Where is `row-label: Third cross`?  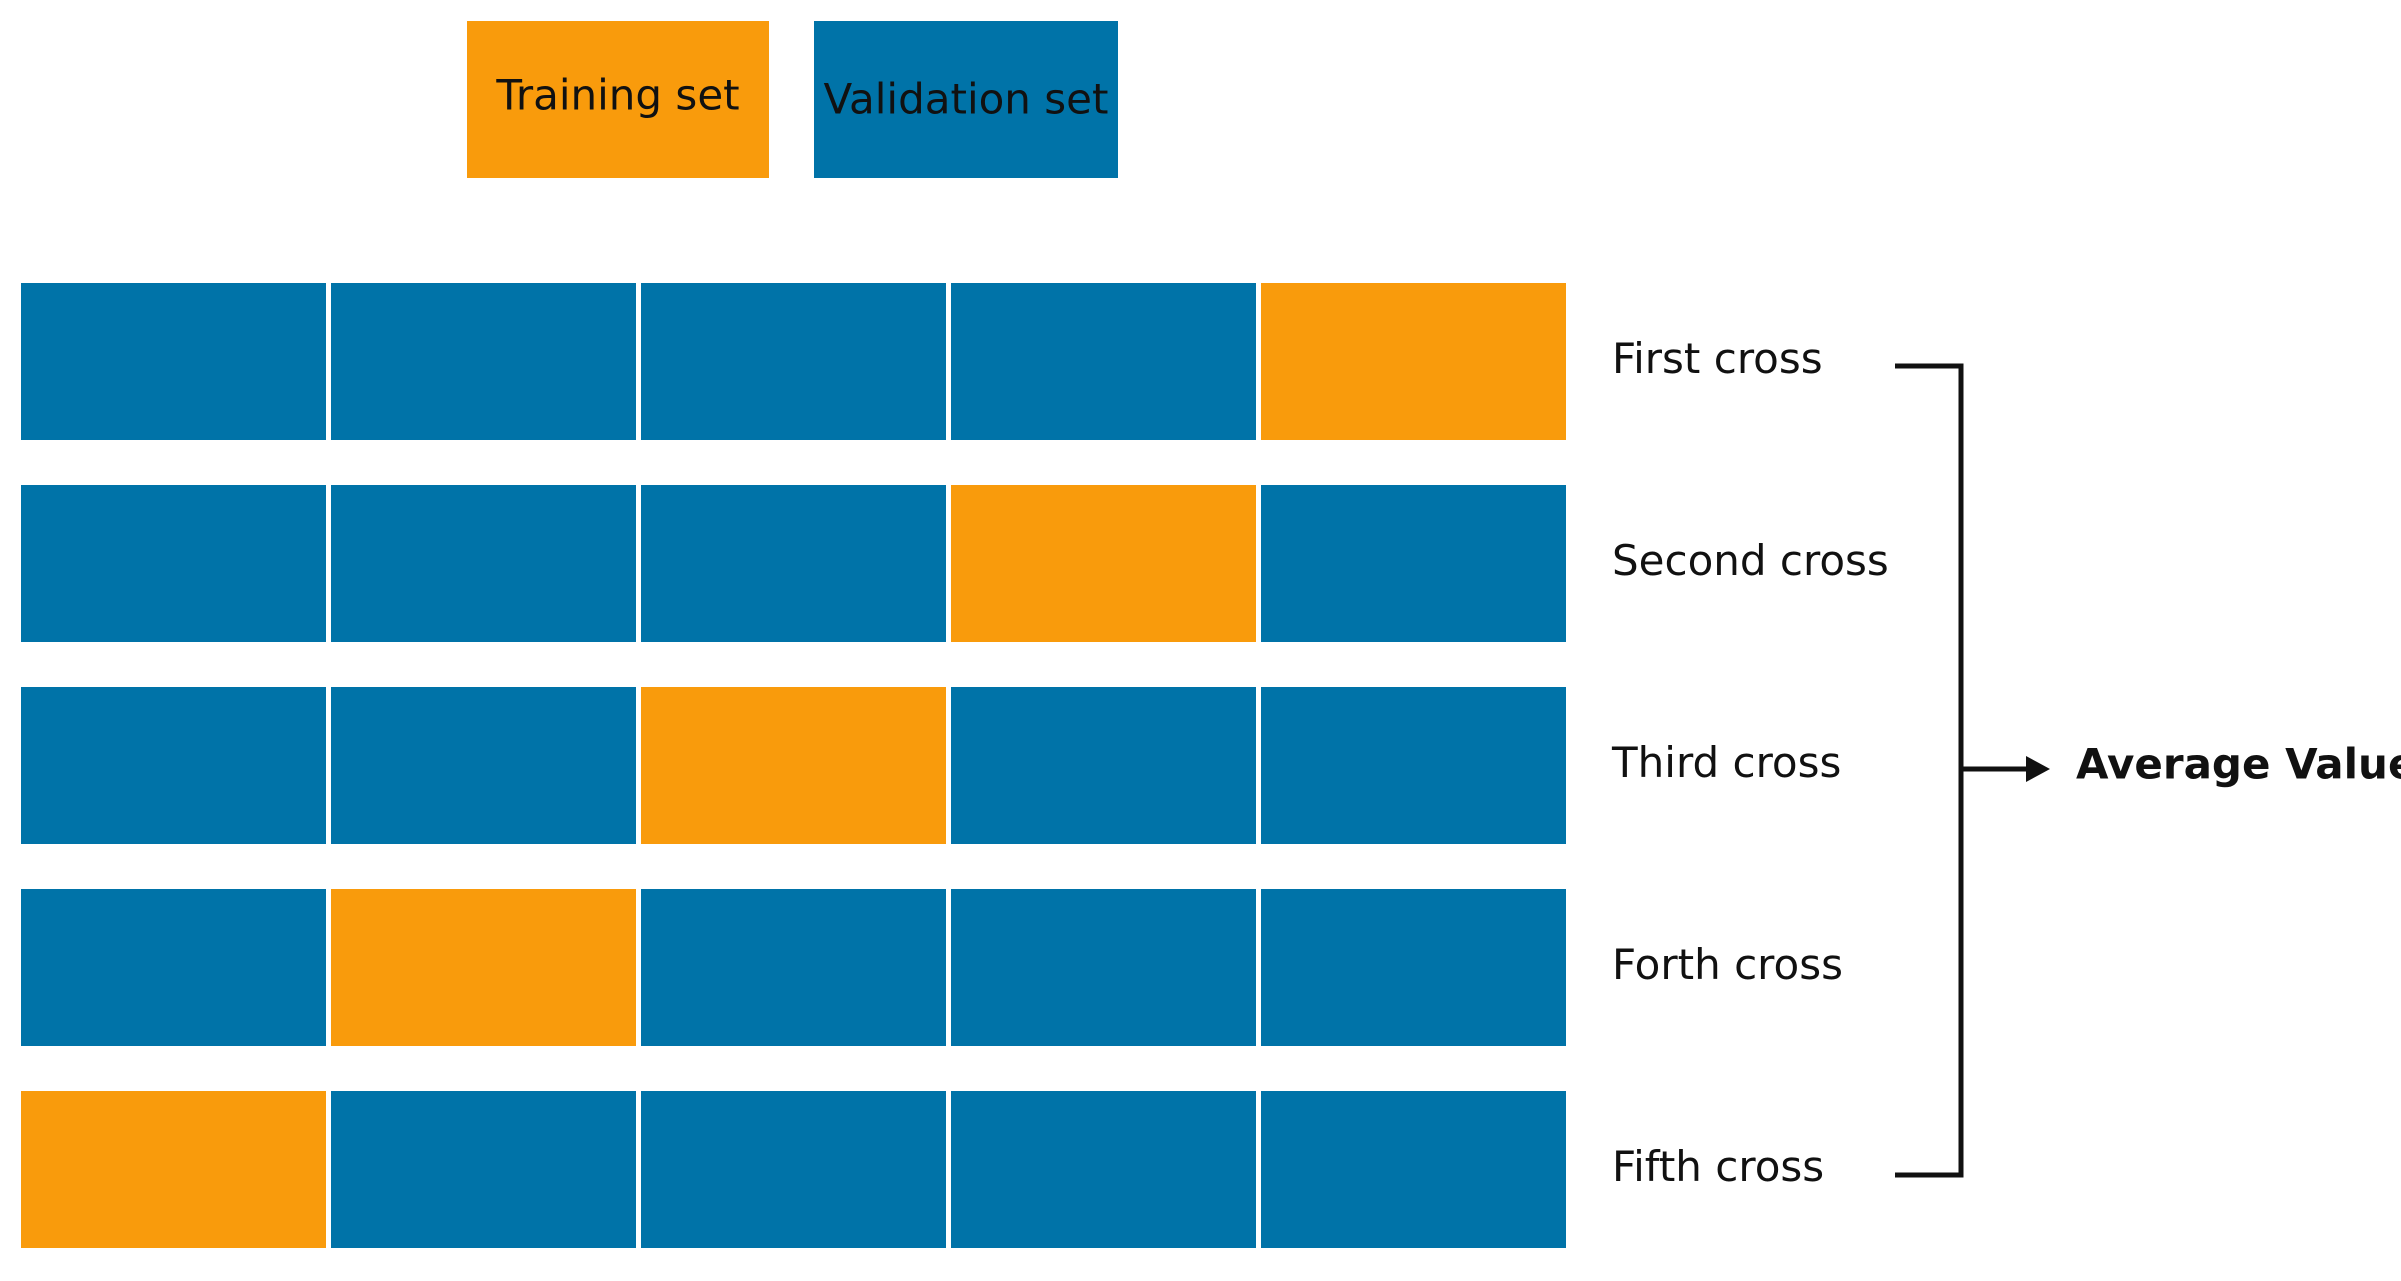 row-label: Third cross is located at coordinates (1726, 762).